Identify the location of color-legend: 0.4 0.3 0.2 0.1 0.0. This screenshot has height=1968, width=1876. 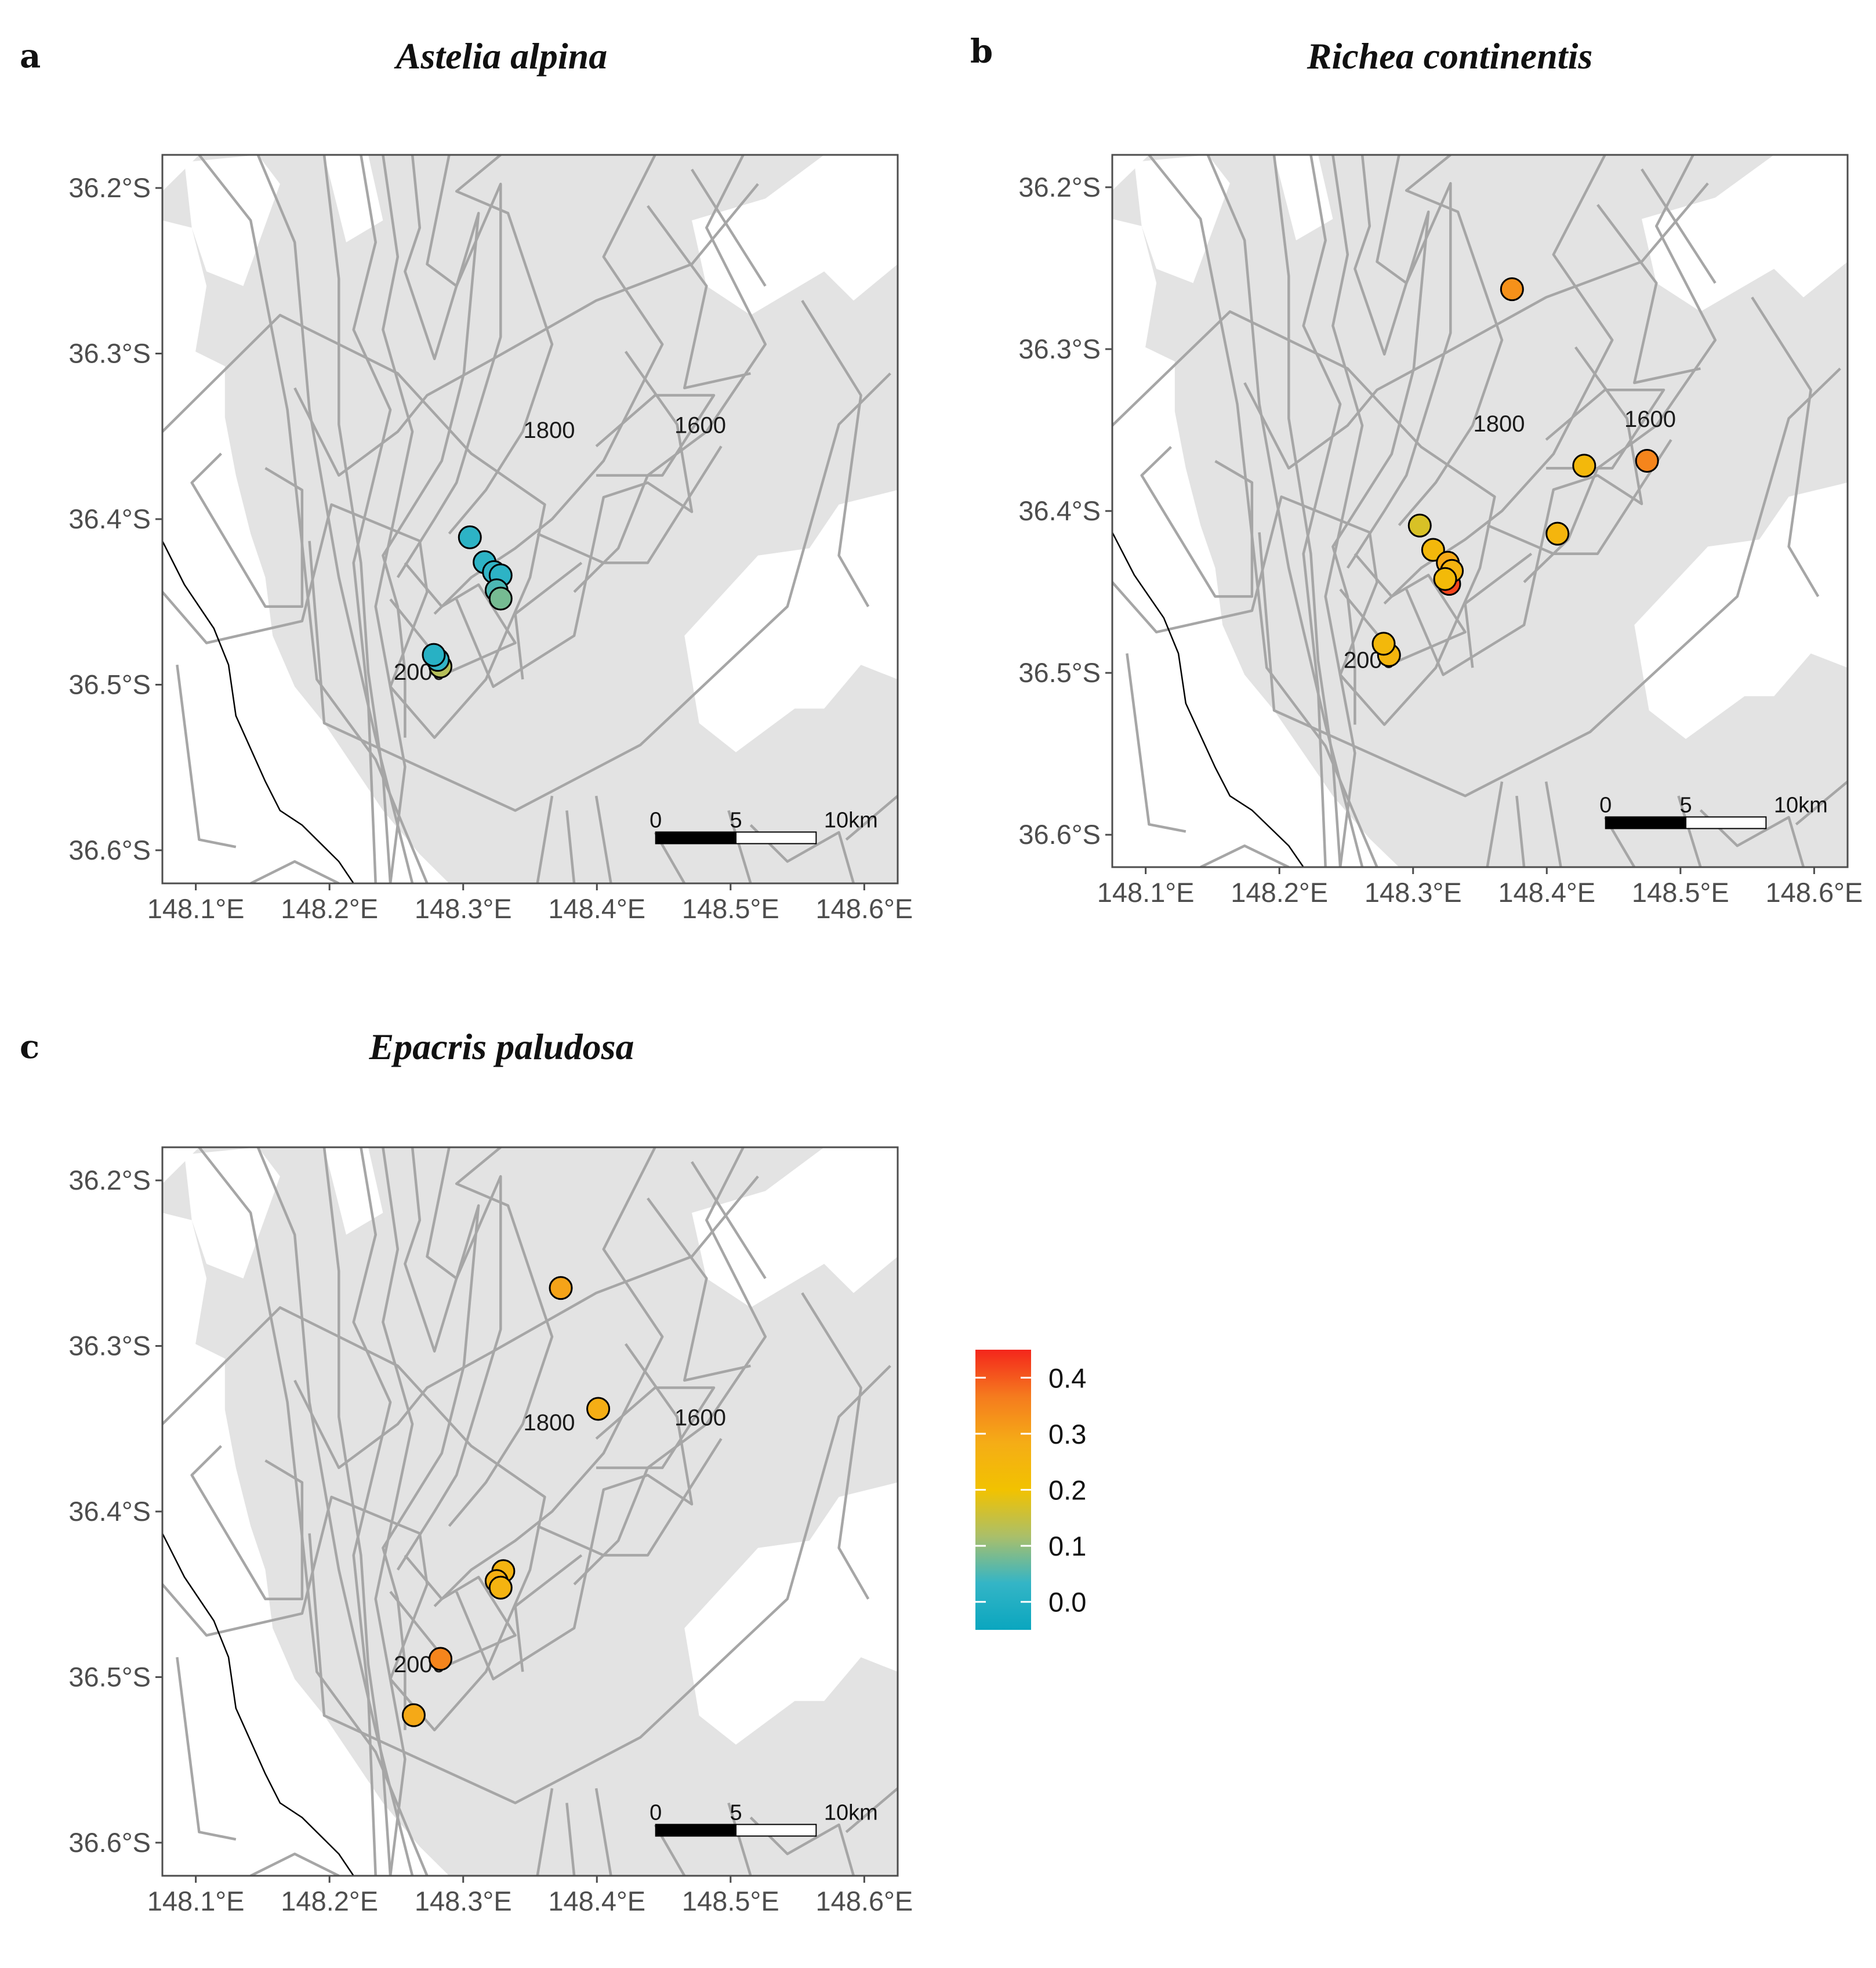
(1030, 1490).